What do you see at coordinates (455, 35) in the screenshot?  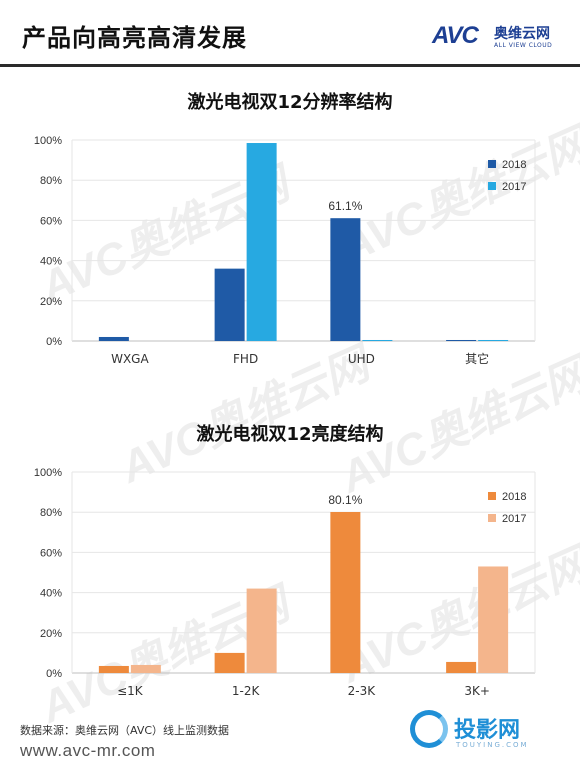 I see `logo-avc-text: AVC` at bounding box center [455, 35].